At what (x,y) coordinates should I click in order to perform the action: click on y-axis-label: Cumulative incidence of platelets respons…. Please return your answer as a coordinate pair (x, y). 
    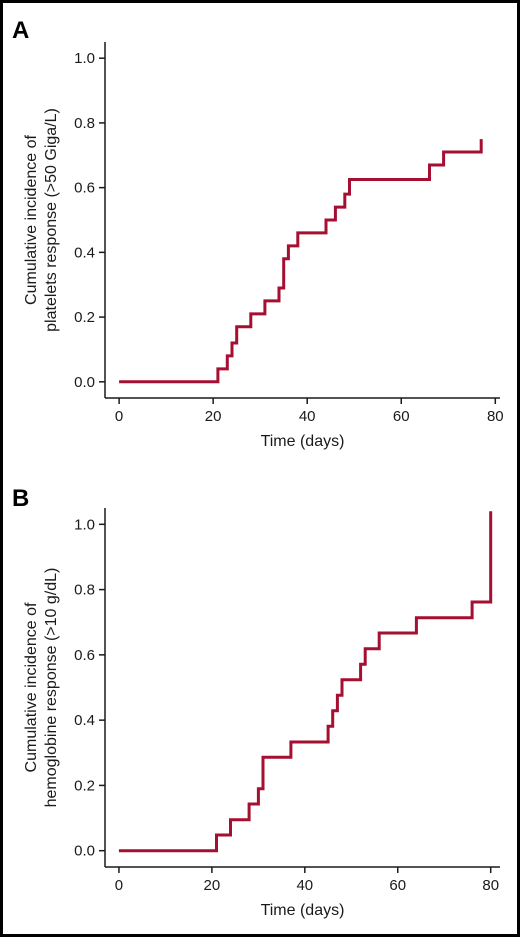
    Looking at the image, I should click on (41, 220).